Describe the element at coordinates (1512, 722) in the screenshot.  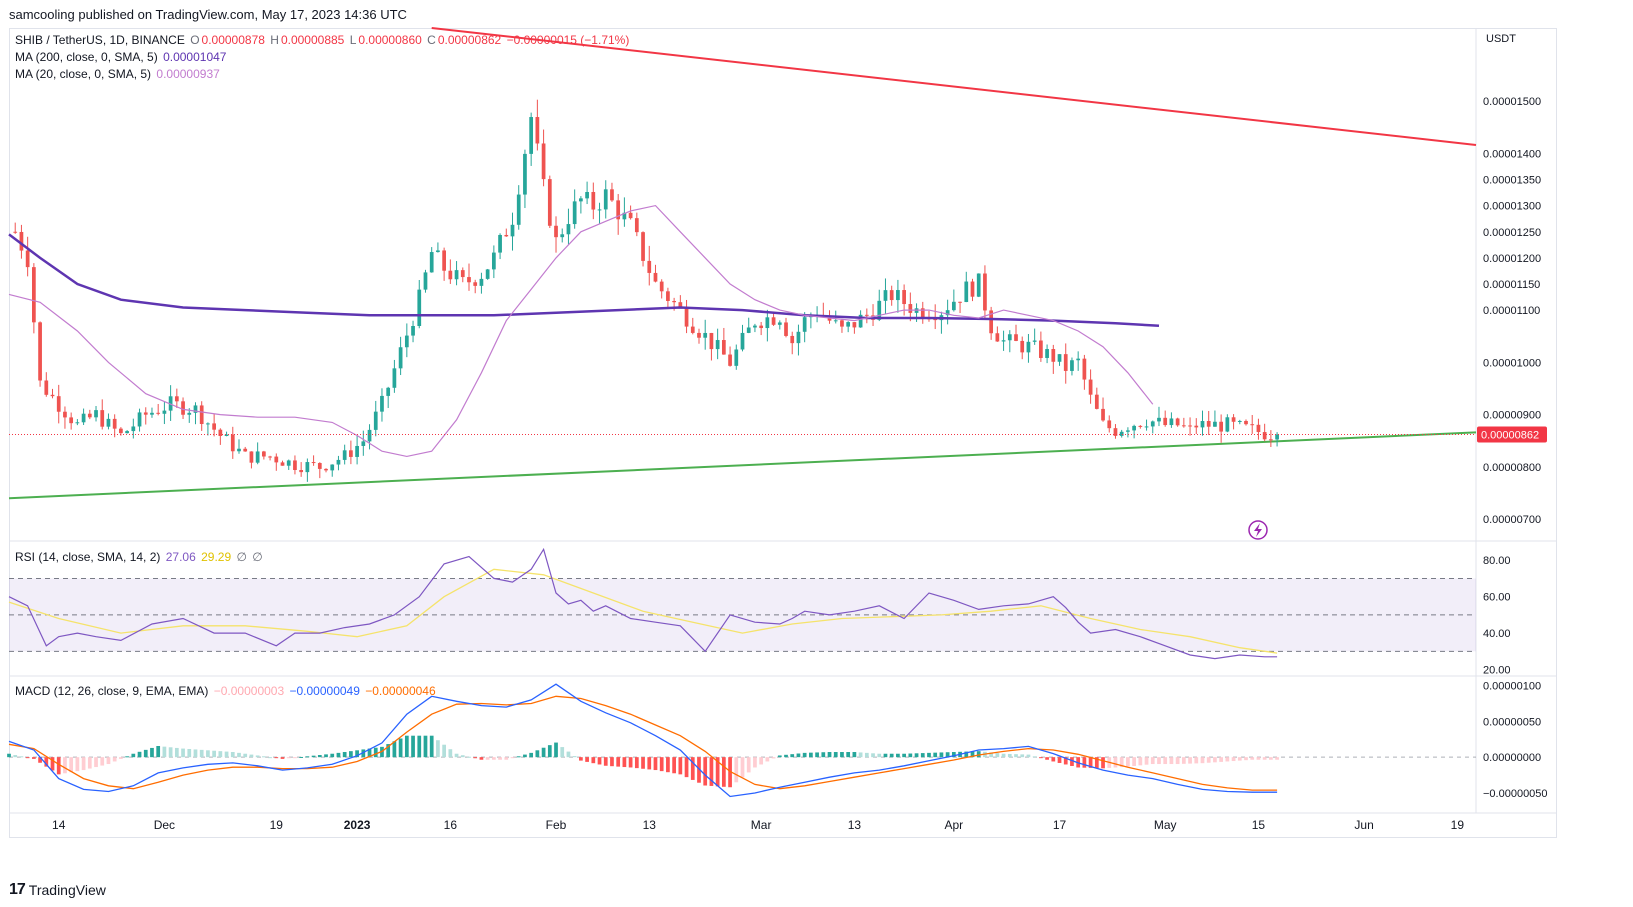
I see `macd-tick-label: 0.00000050` at that location.